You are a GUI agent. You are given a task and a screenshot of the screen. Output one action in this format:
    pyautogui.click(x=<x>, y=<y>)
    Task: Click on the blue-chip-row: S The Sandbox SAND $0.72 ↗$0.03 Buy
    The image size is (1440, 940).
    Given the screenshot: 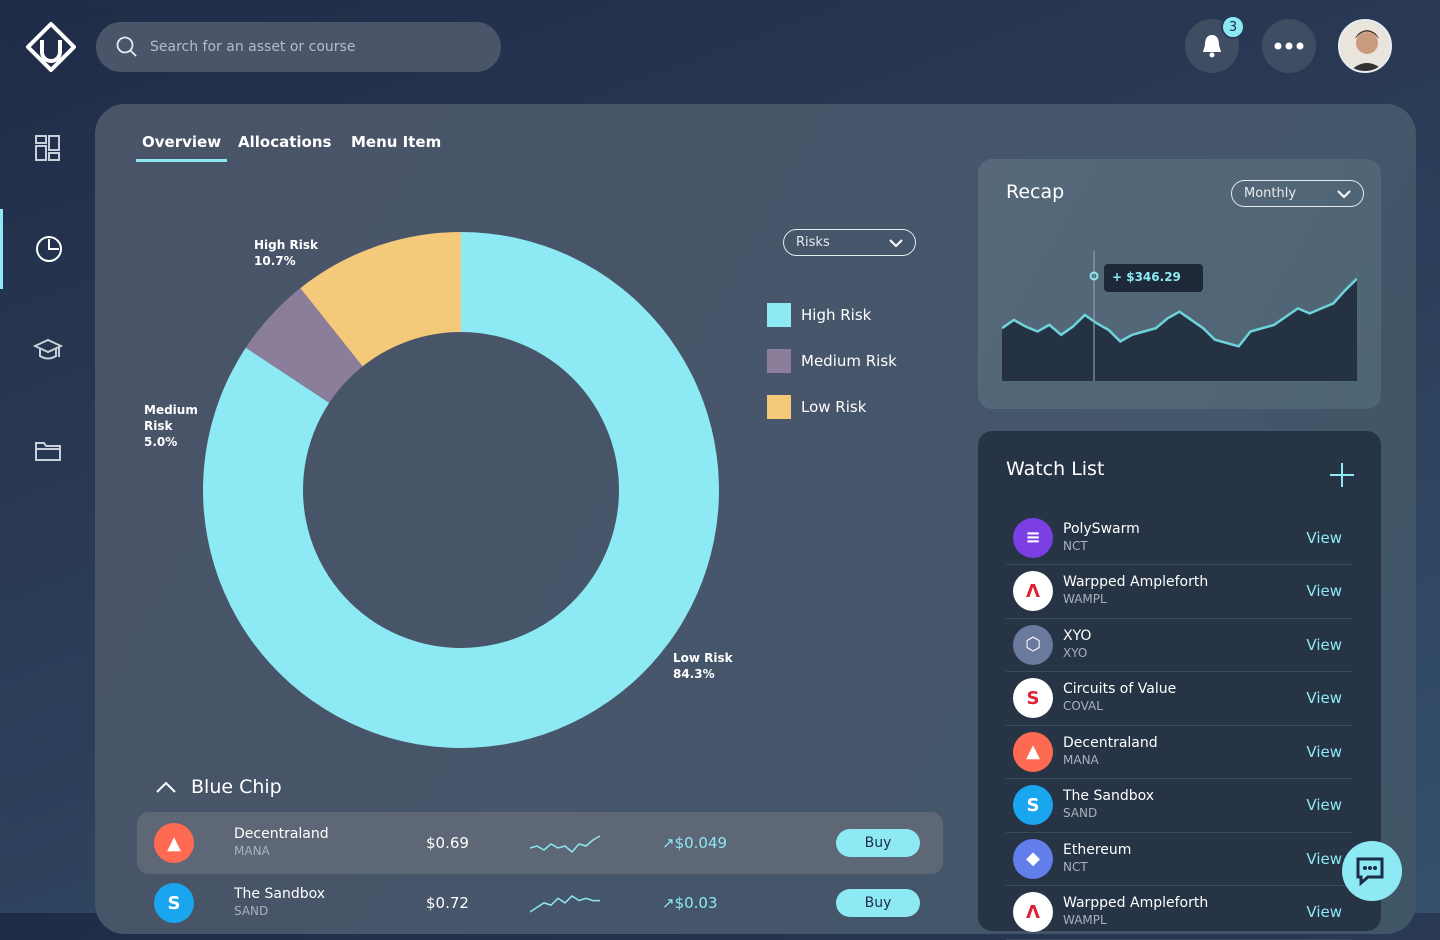 What is the action you would take?
    pyautogui.click(x=540, y=903)
    